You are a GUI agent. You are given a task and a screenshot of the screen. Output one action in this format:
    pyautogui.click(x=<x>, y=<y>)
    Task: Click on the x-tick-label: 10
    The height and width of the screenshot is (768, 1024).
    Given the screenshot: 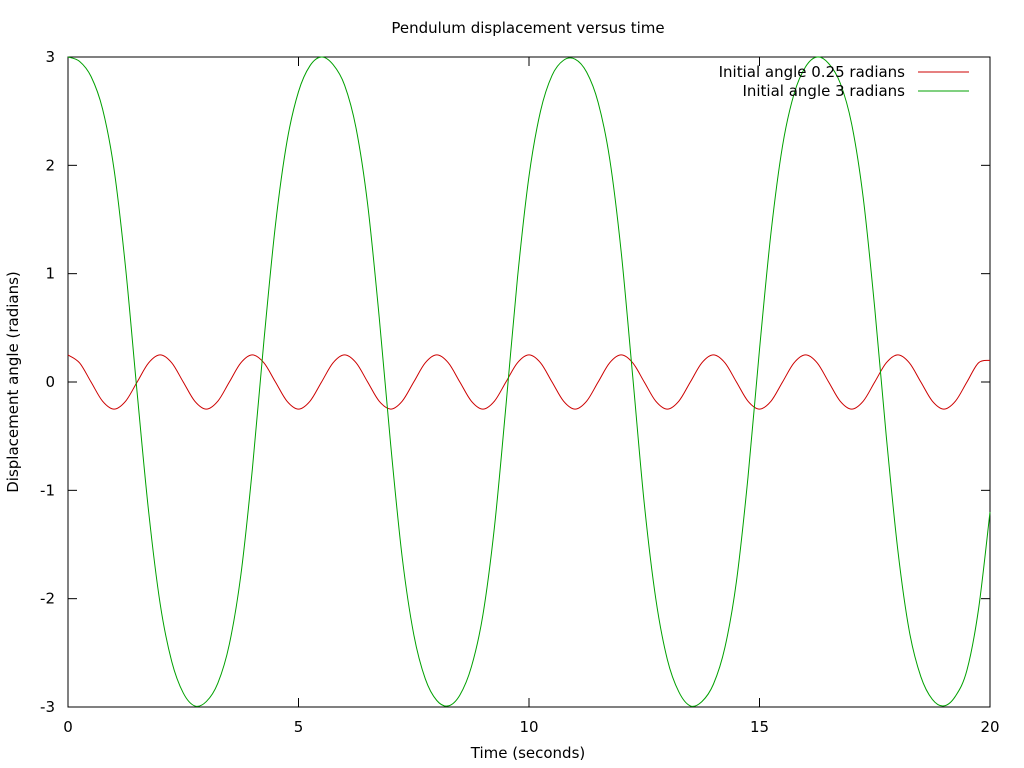 What is the action you would take?
    pyautogui.click(x=528, y=727)
    